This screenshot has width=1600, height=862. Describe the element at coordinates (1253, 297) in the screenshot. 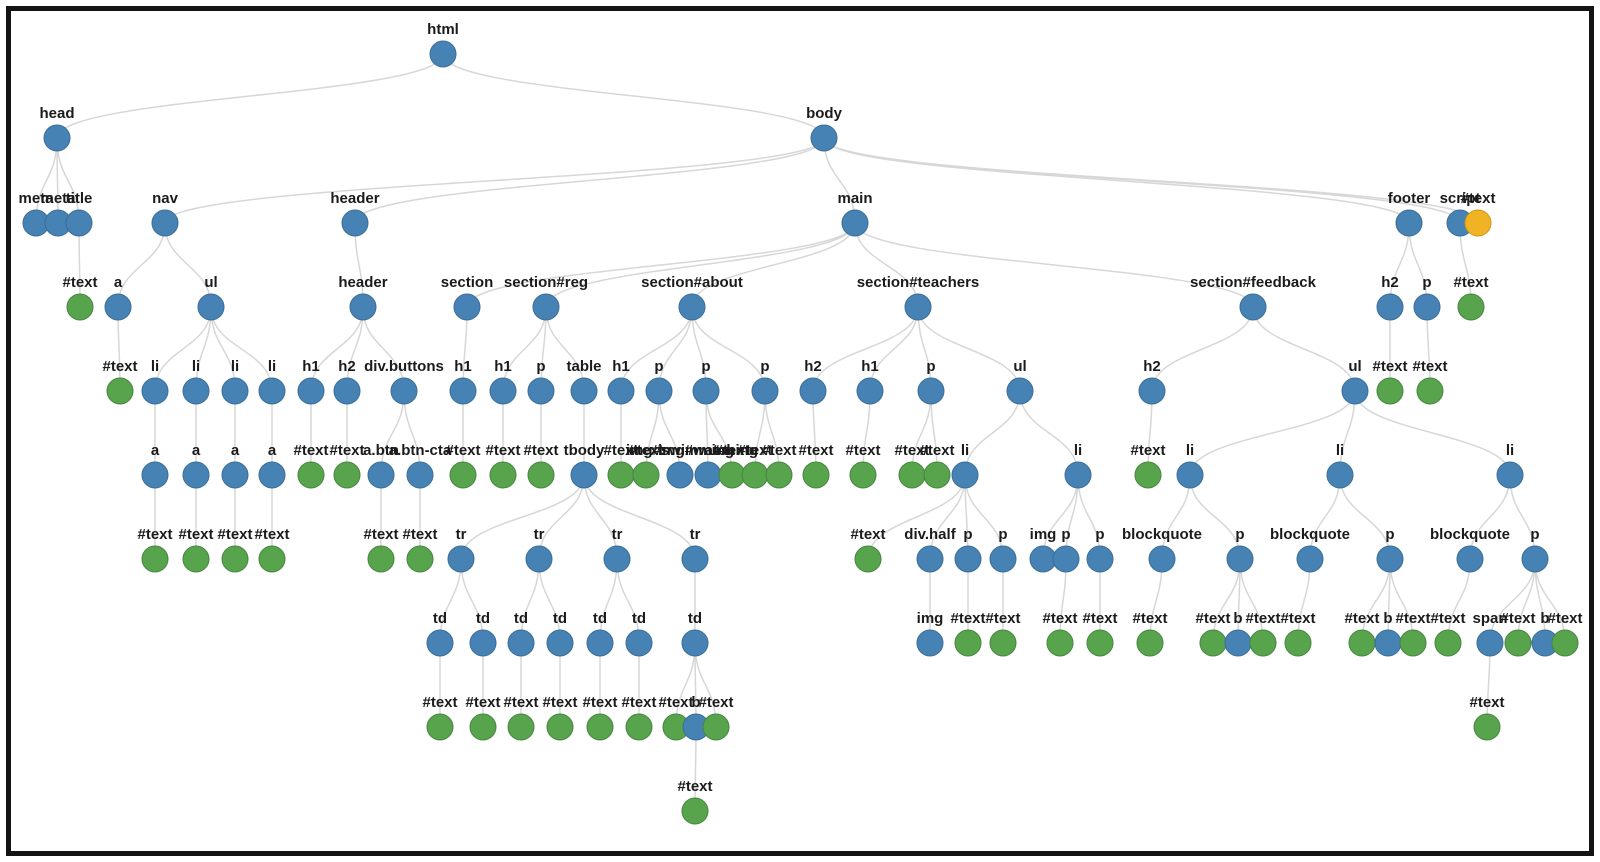

I see `dom-node-sec_feedback: section#feedback` at that location.